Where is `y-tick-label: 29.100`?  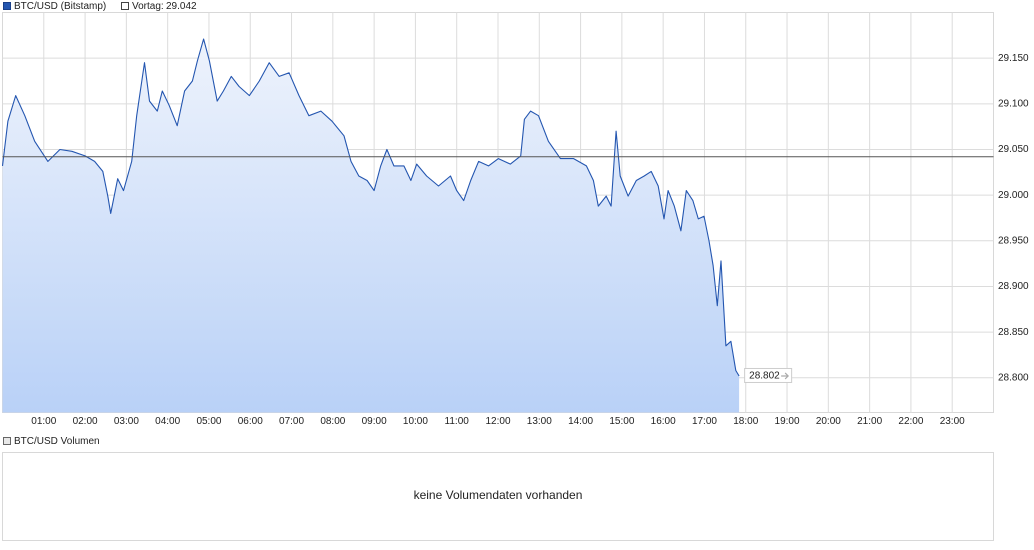
y-tick-label: 29.100 is located at coordinates (1013, 103).